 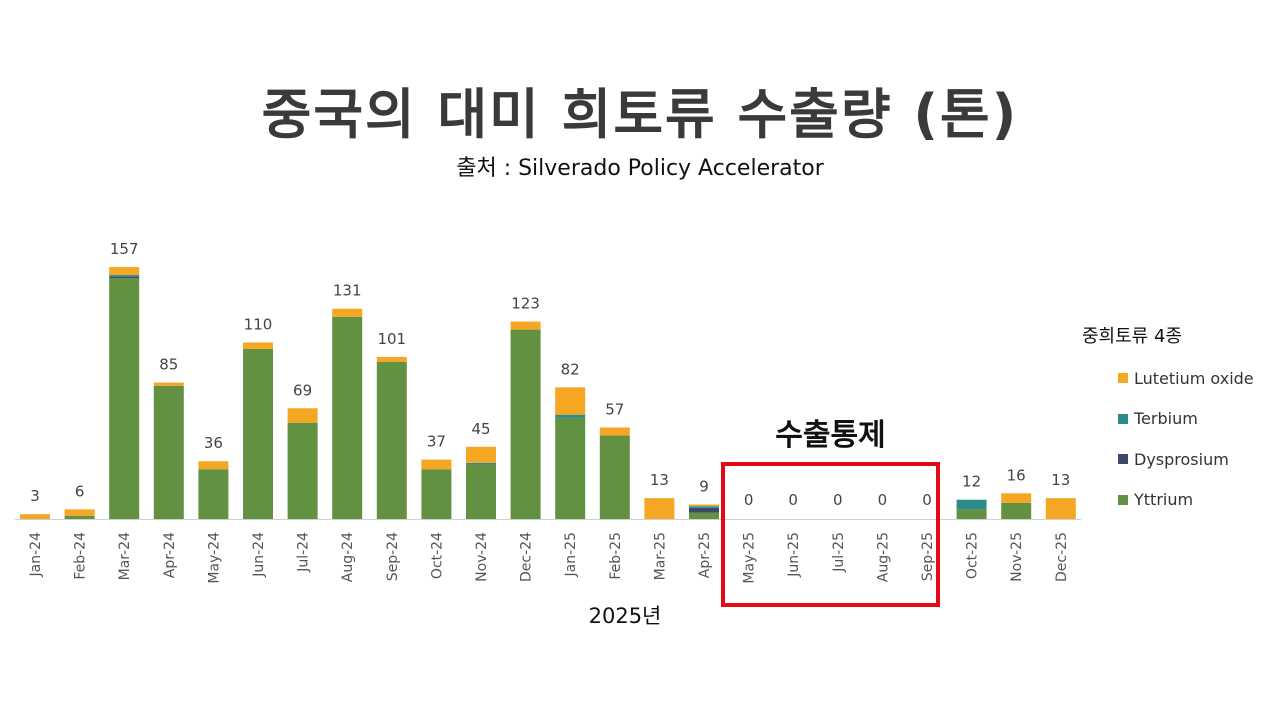 I want to click on value-label-jul-24: 69, so click(x=302, y=390).